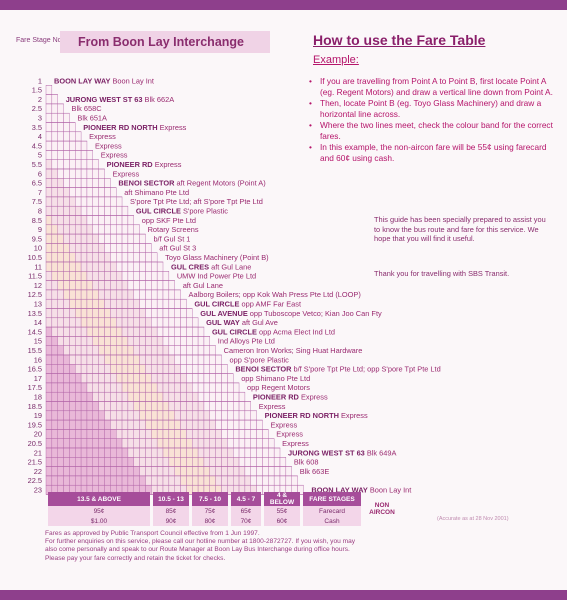 Image resolution: width=567 pixels, height=600 pixels. What do you see at coordinates (246, 521) in the screenshot?
I see `cash-fare-4: 70¢` at bounding box center [246, 521].